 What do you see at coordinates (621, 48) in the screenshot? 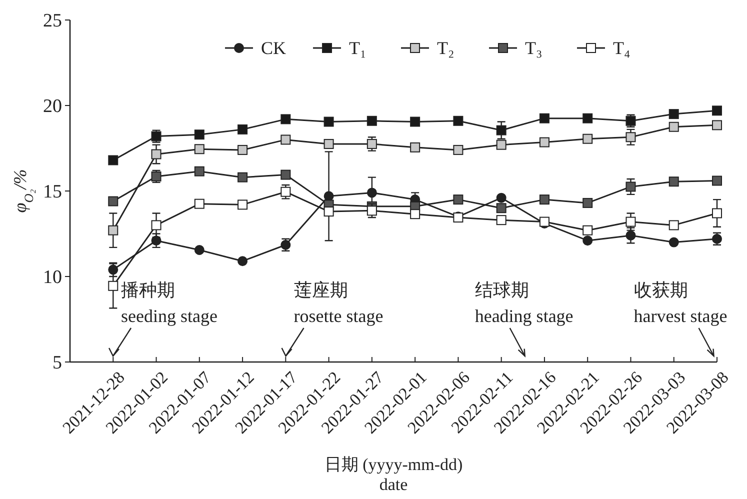
I see `legend-label: T₄` at bounding box center [621, 48].